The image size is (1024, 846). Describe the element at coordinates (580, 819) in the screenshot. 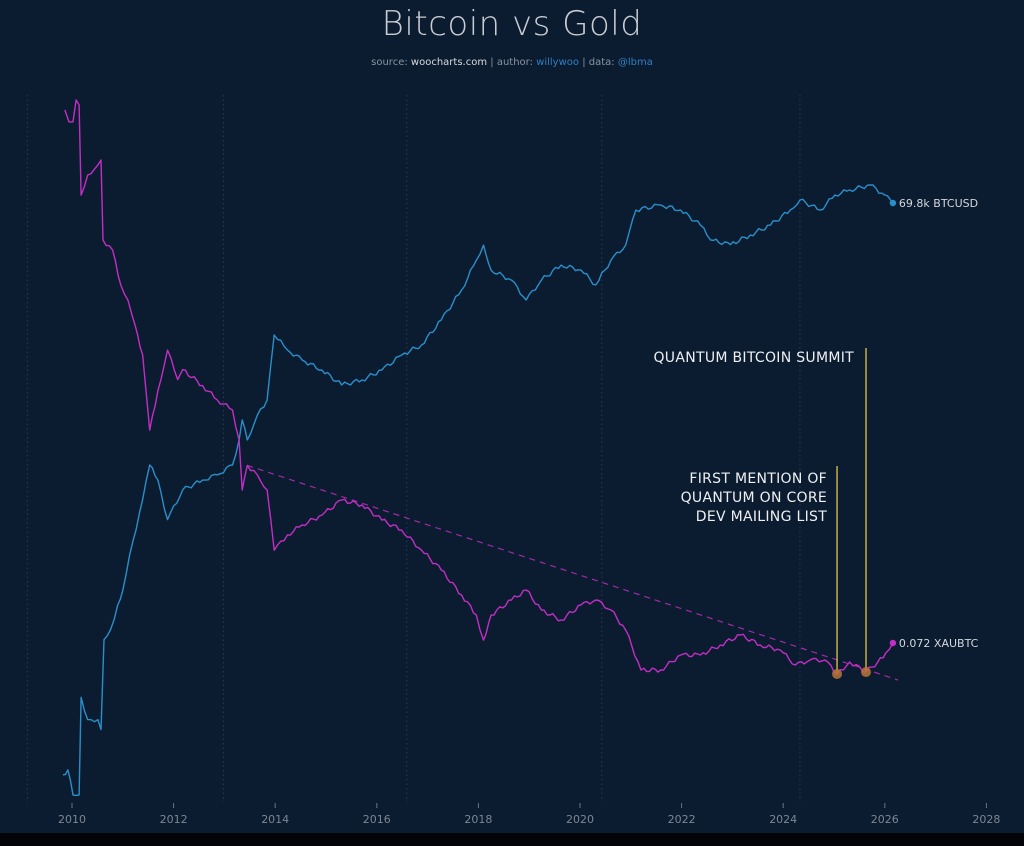

I see `x-tick-label: 2020` at that location.